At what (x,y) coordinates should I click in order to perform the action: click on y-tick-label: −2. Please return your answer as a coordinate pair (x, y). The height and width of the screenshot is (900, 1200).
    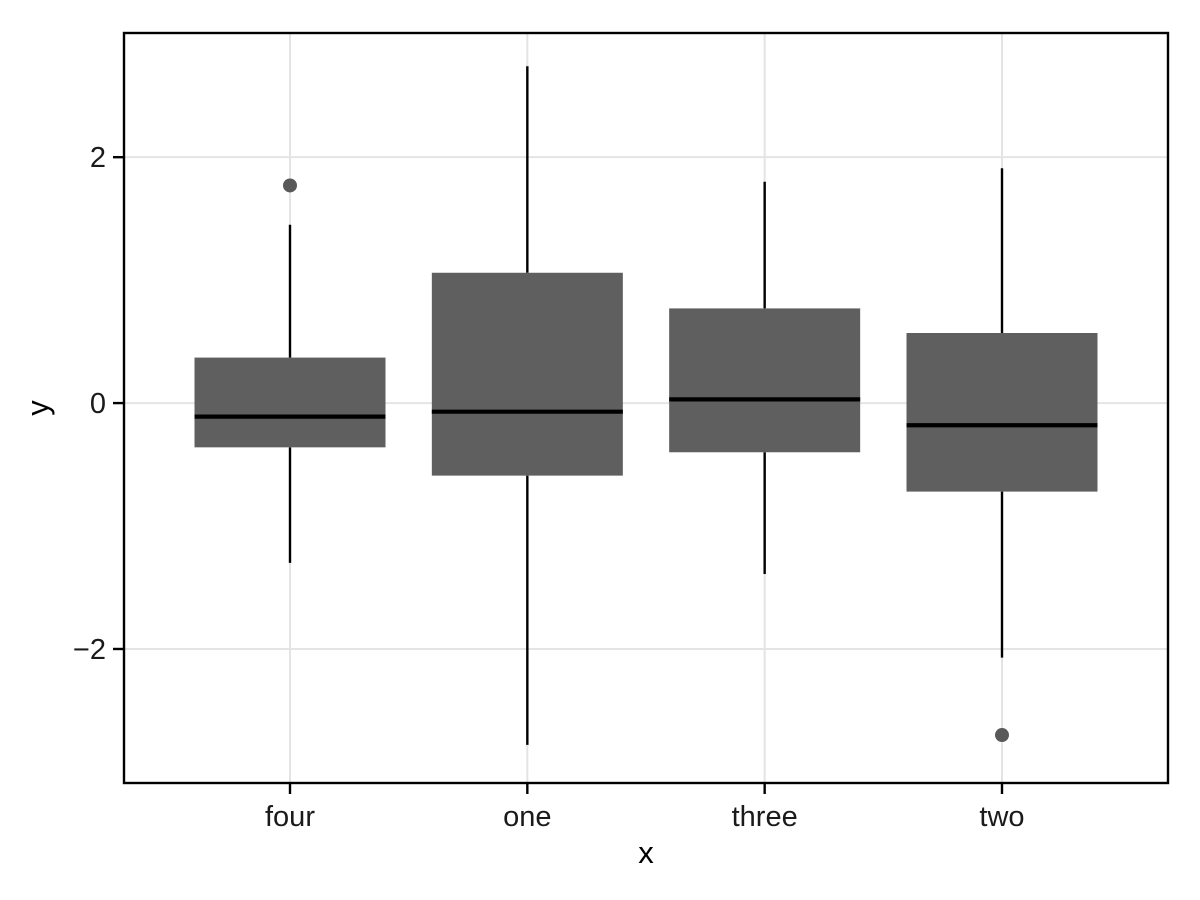
    Looking at the image, I should click on (89, 650).